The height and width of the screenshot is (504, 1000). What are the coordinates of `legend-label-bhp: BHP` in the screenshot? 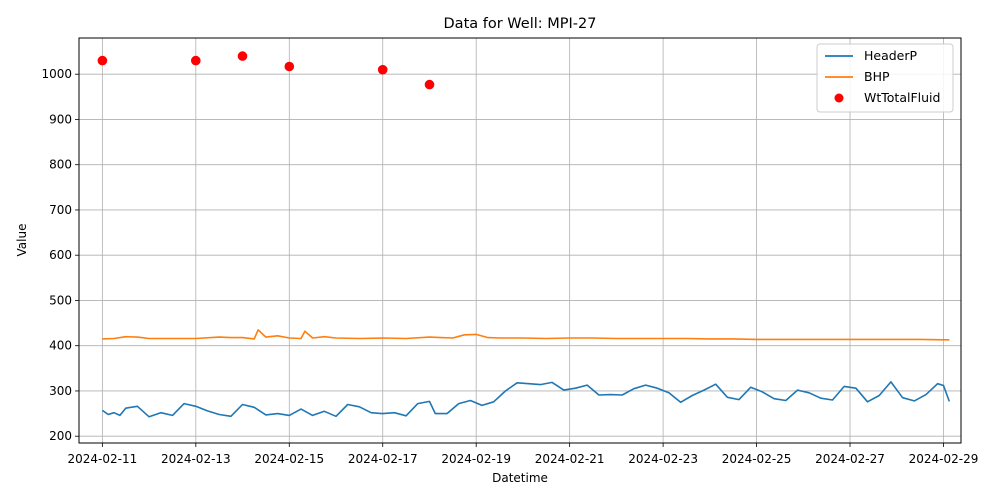 It's located at (877, 76).